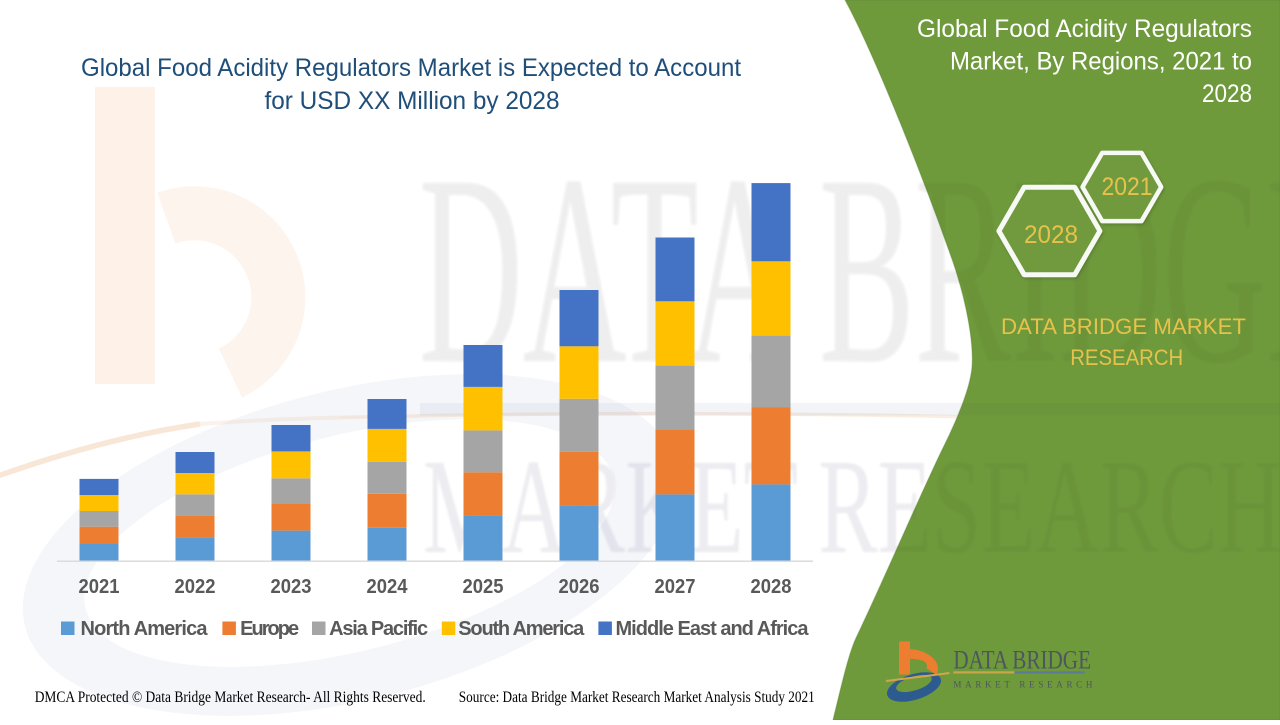 This screenshot has width=1280, height=725. I want to click on svg-text: 2026, so click(579, 587).